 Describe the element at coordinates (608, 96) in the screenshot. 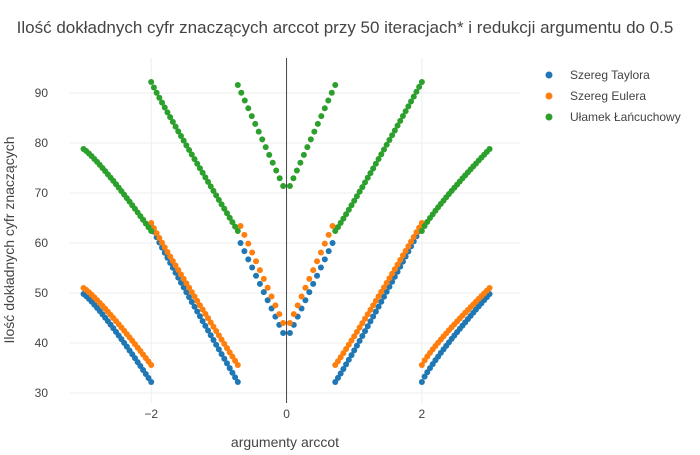

I see `legend-label: Szereg Eulera` at that location.